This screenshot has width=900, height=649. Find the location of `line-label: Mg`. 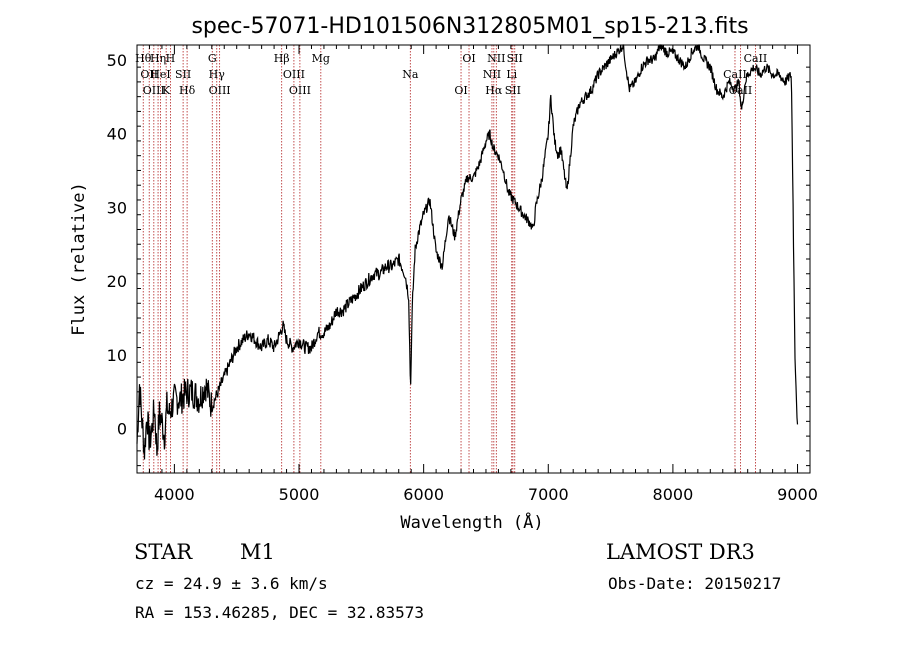

line-label: Mg is located at coordinates (321, 58).